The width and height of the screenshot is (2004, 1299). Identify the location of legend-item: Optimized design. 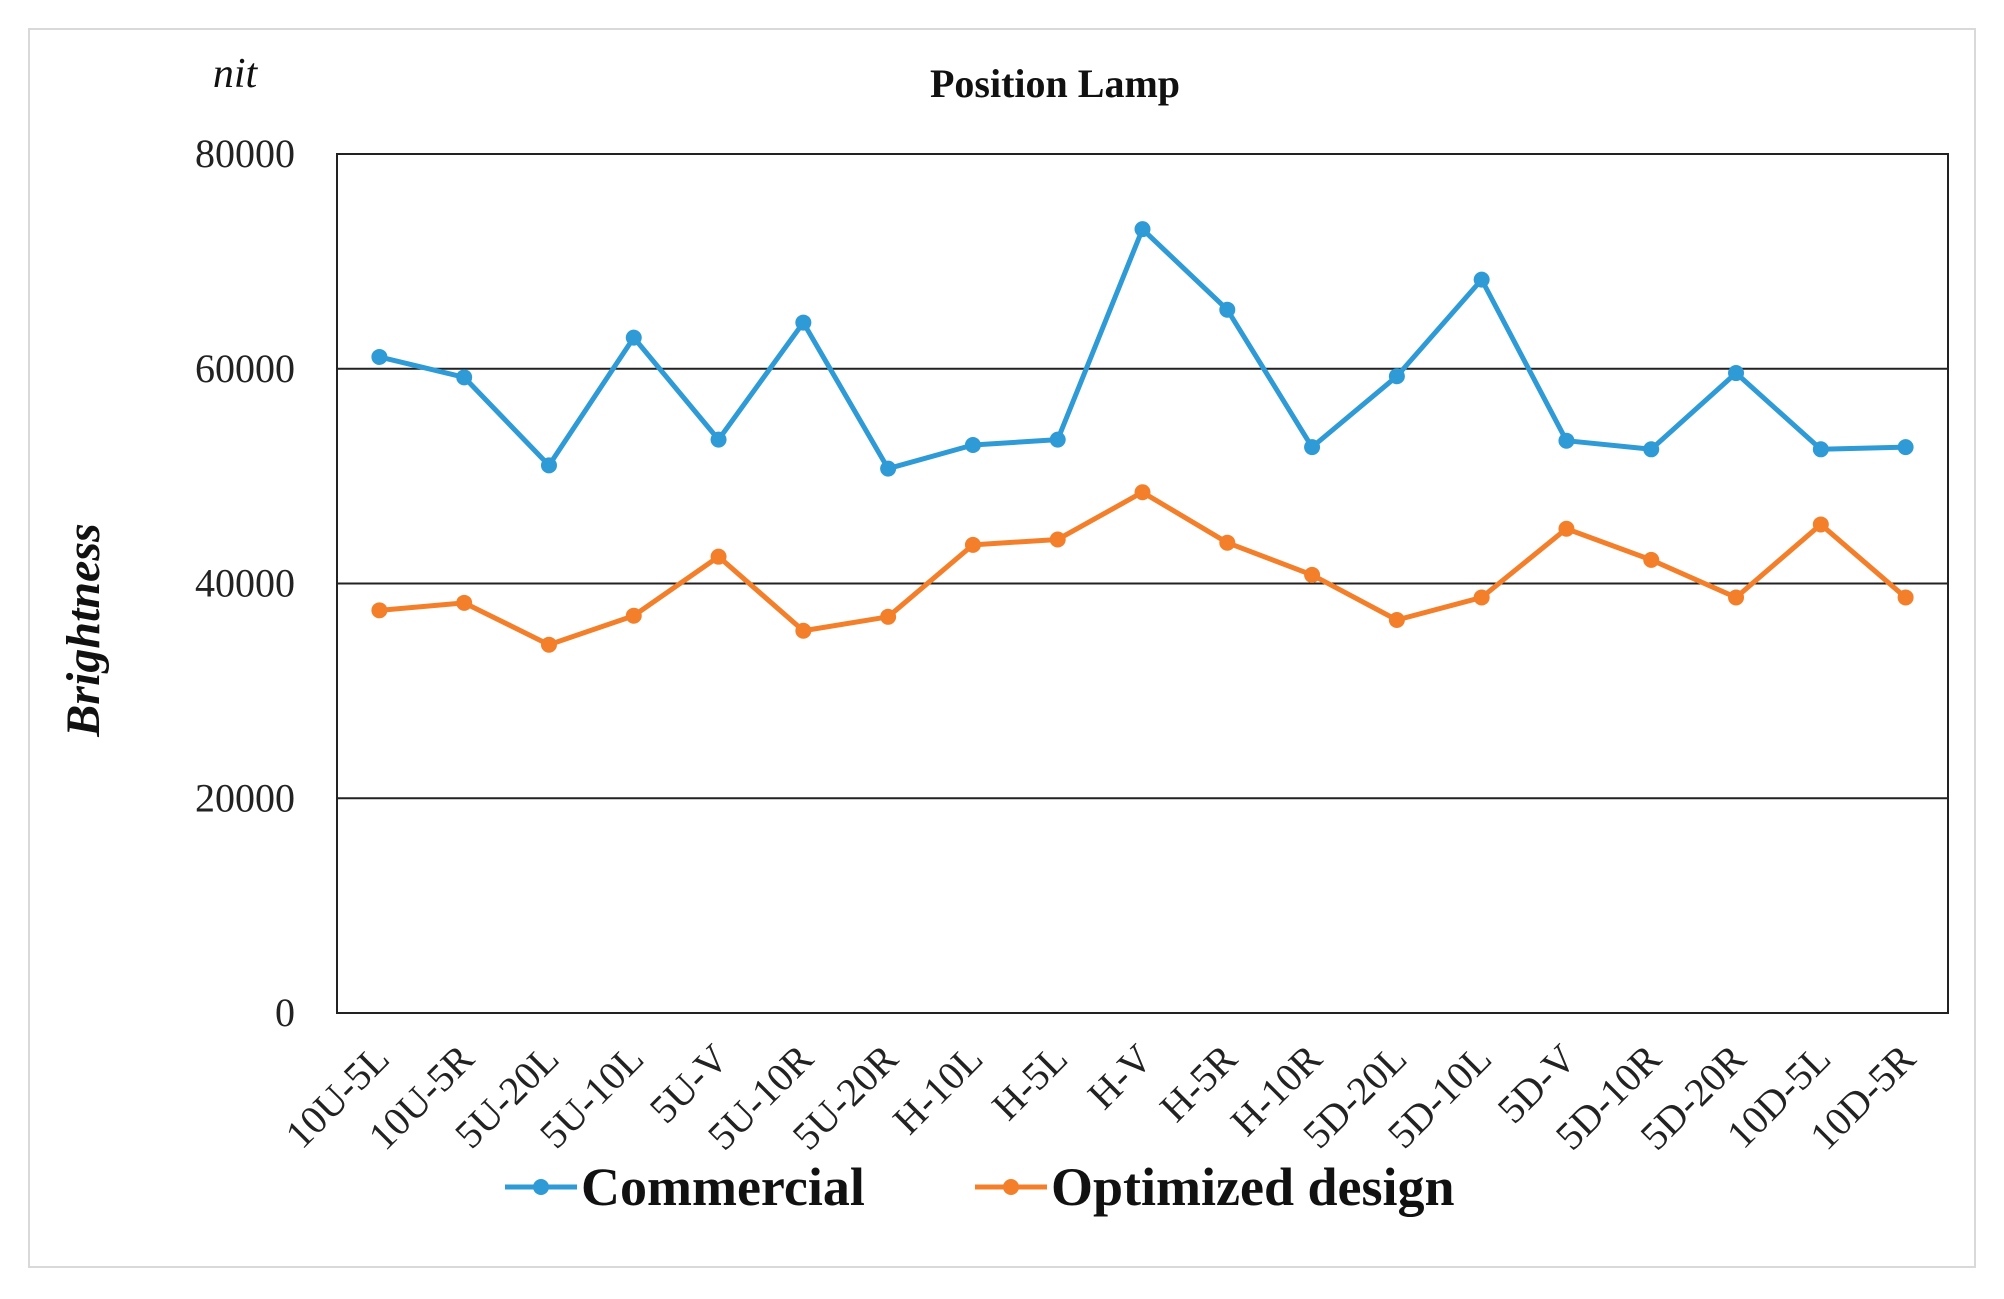
(1215, 1187).